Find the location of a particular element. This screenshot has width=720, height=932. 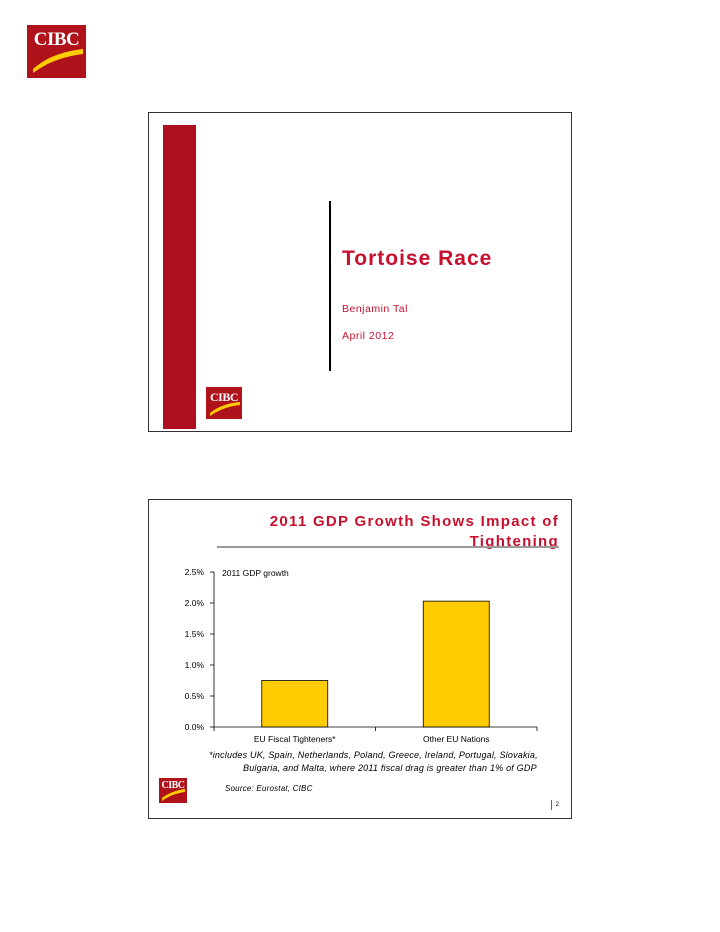

page-number: 2 is located at coordinates (554, 805).